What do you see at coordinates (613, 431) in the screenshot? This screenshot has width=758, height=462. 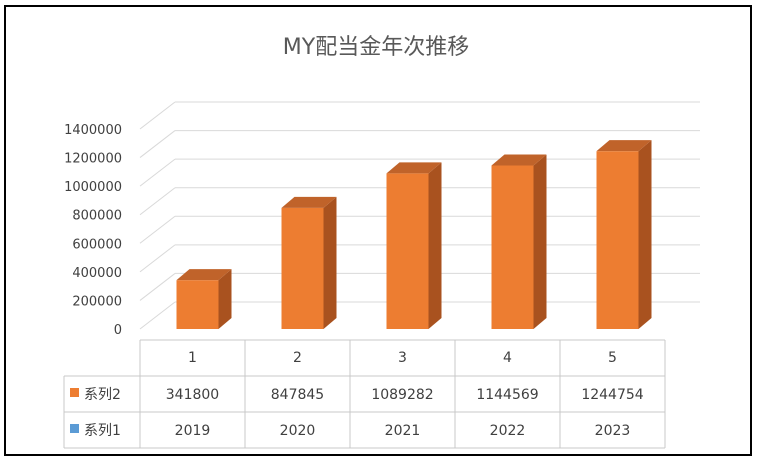 I see `data-label: 2023` at bounding box center [613, 431].